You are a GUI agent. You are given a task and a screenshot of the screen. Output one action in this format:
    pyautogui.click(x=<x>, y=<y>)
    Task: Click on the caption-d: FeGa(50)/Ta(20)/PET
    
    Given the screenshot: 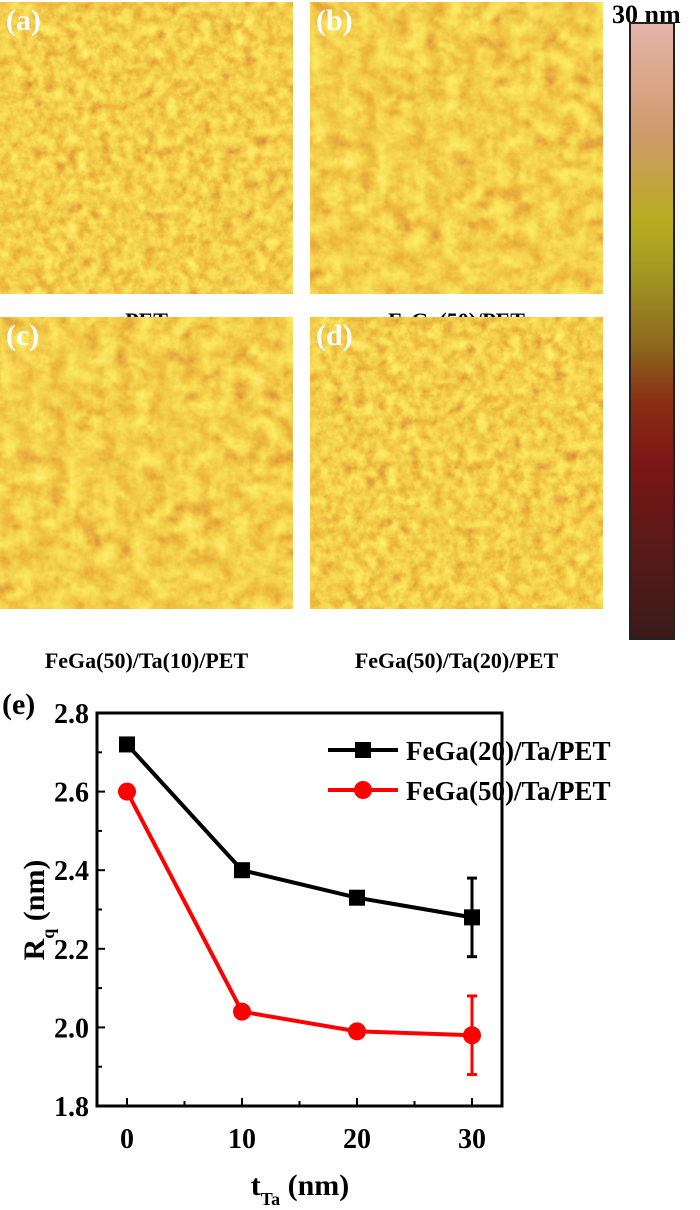 What is the action you would take?
    pyautogui.click(x=456, y=660)
    